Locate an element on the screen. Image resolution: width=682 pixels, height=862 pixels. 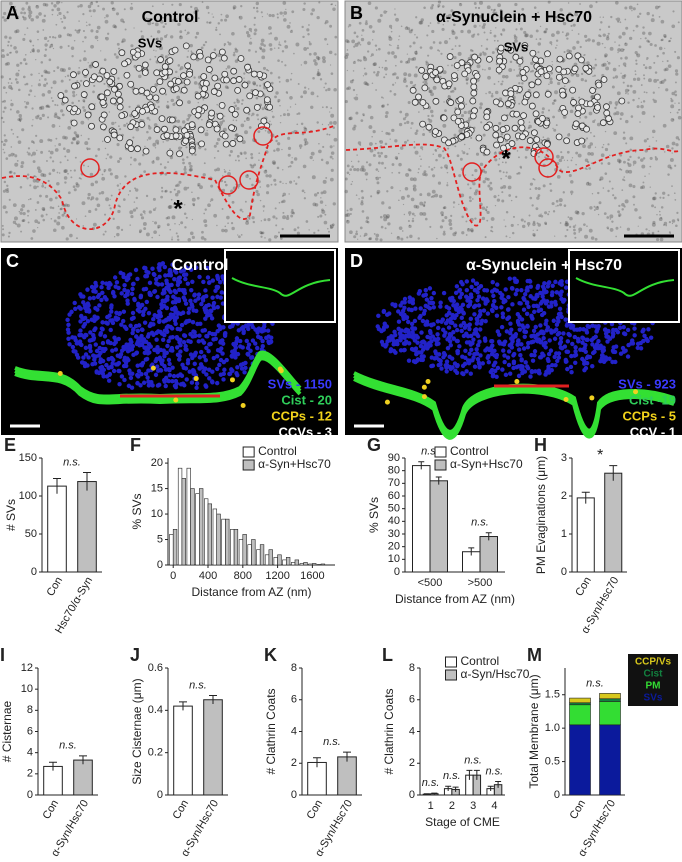
ccp-dot is located at coordinates (243, 405).